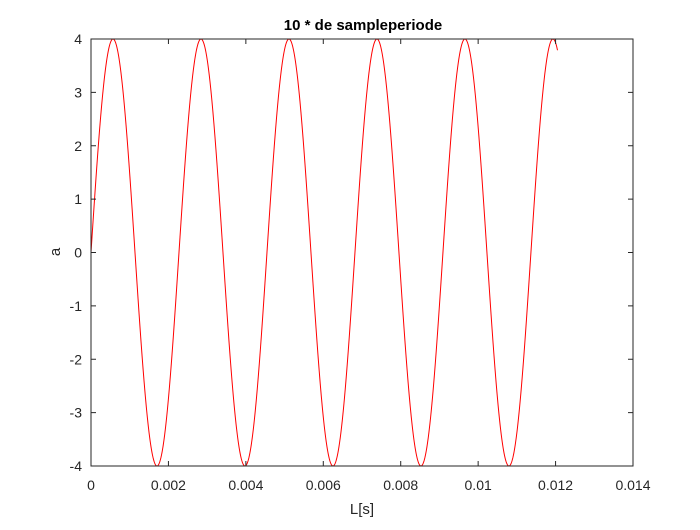 This screenshot has width=700, height=530. I want to click on x-tick-label: 0, so click(91, 485).